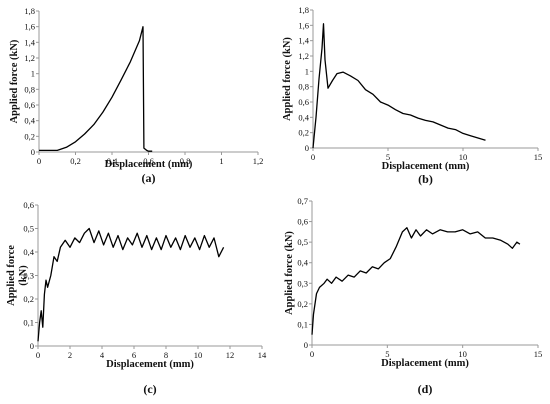  I want to click on x-tick-label: 12, so click(230, 355).